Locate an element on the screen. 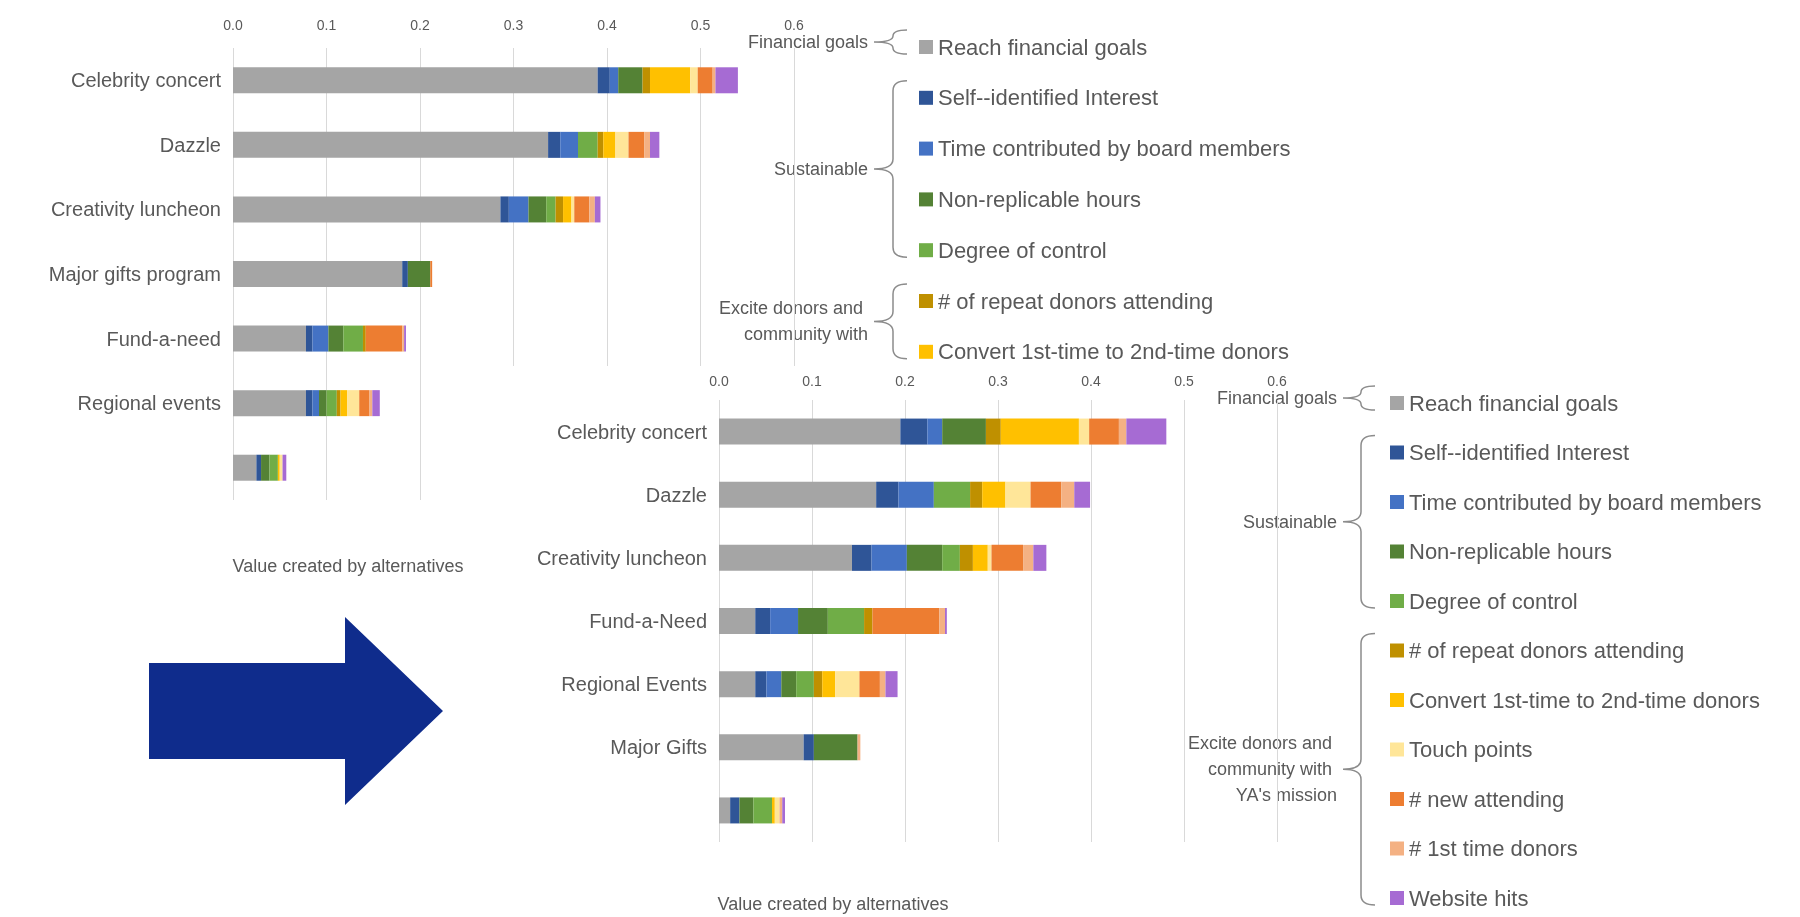 The width and height of the screenshot is (1800, 917). annotation: Financial goals is located at coordinates (807, 42).